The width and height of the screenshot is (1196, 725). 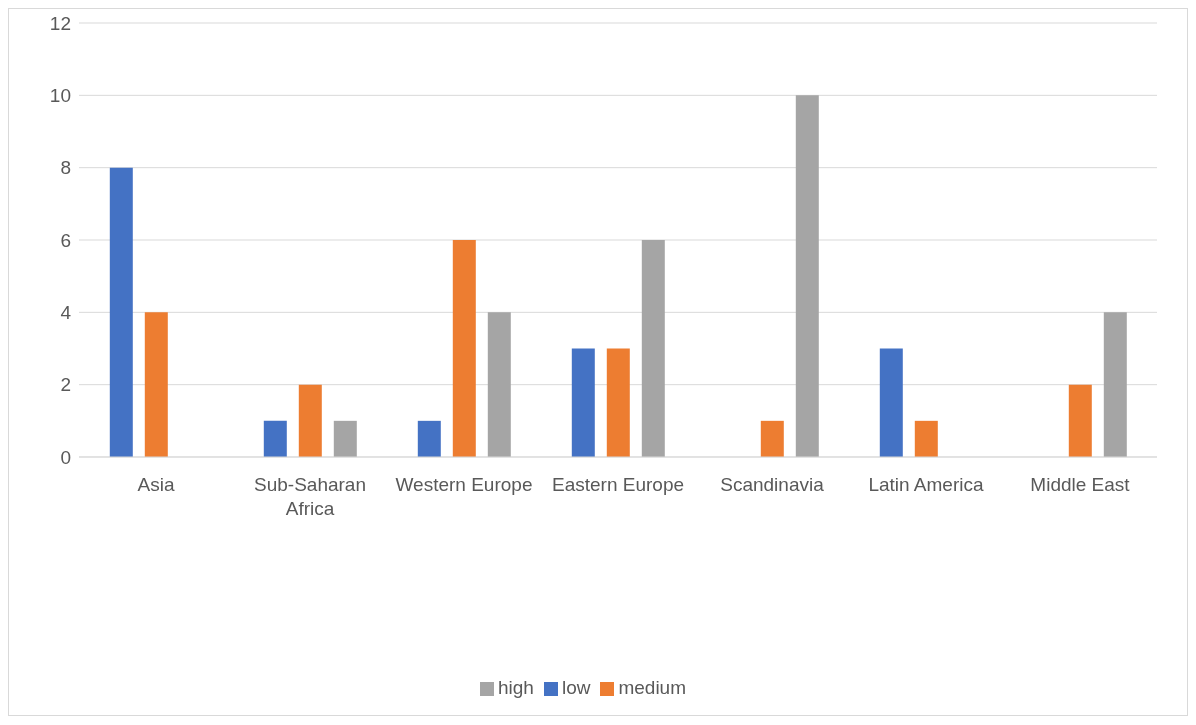 What do you see at coordinates (652, 687) in the screenshot?
I see `legend-label: medium` at bounding box center [652, 687].